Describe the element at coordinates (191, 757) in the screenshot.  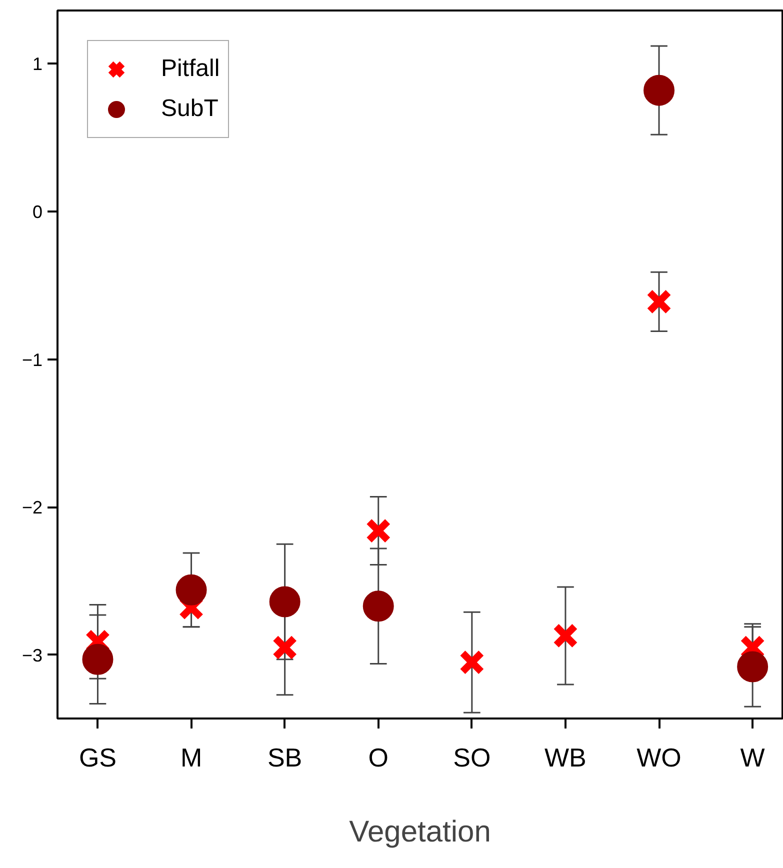
I see `x-tick-label: M` at that location.